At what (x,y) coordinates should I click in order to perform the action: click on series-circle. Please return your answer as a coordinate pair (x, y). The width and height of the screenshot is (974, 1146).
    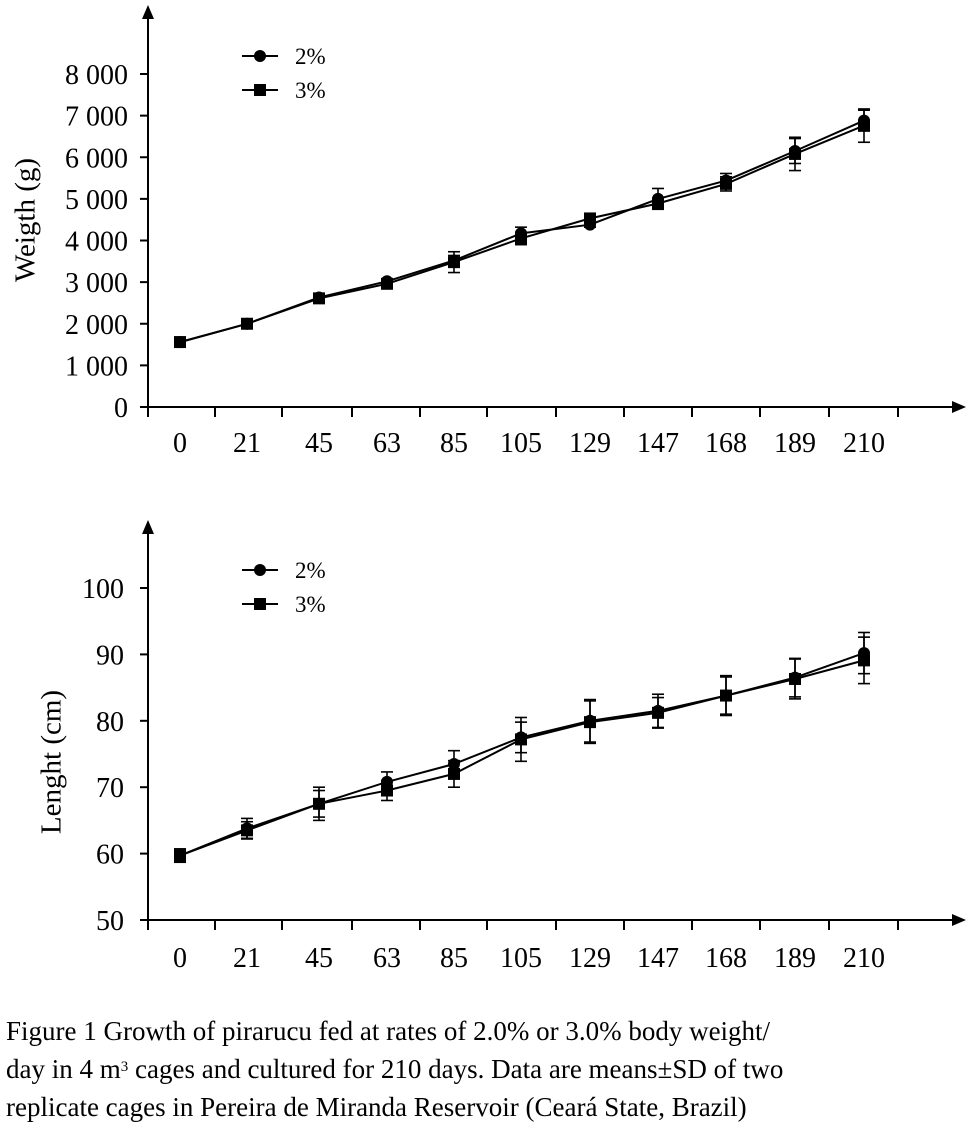
    Looking at the image, I should click on (522, 747).